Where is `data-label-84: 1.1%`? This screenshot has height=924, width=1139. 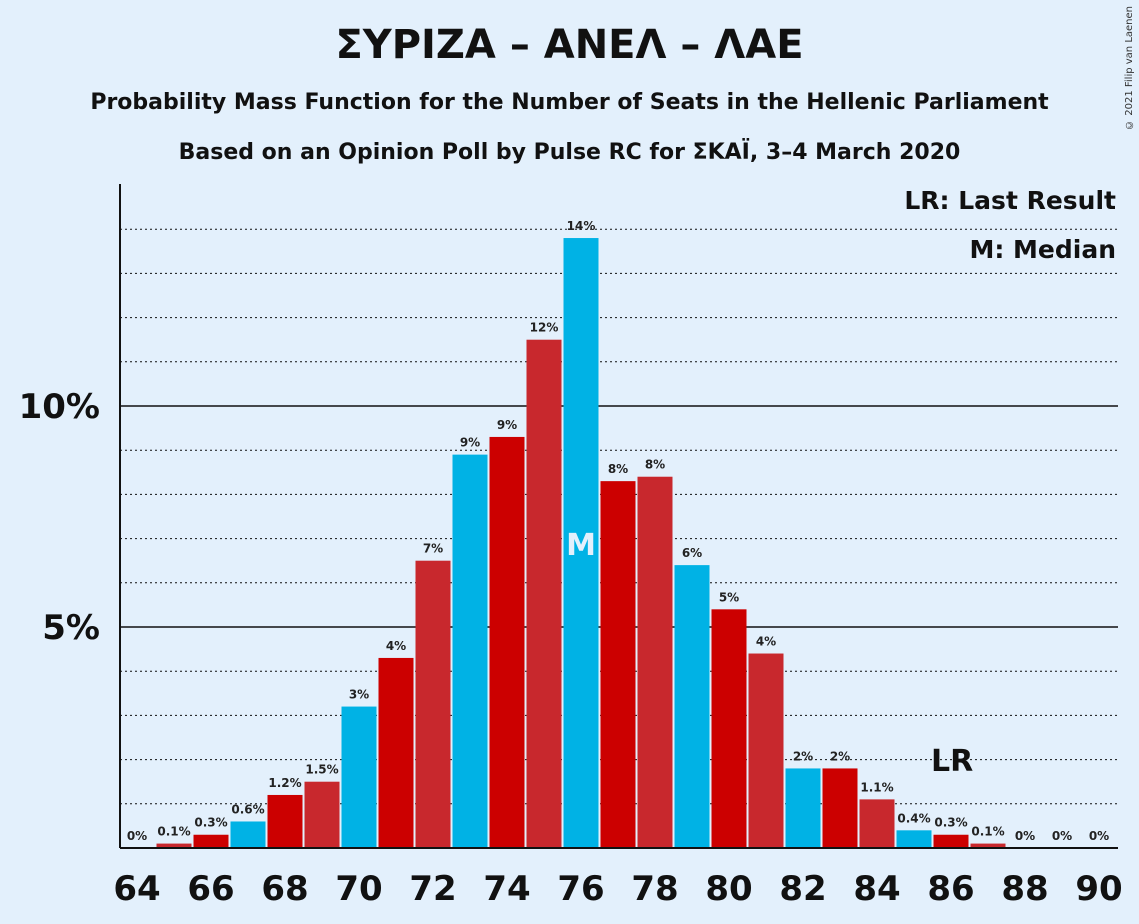 data-label-84: 1.1% is located at coordinates (876, 787).